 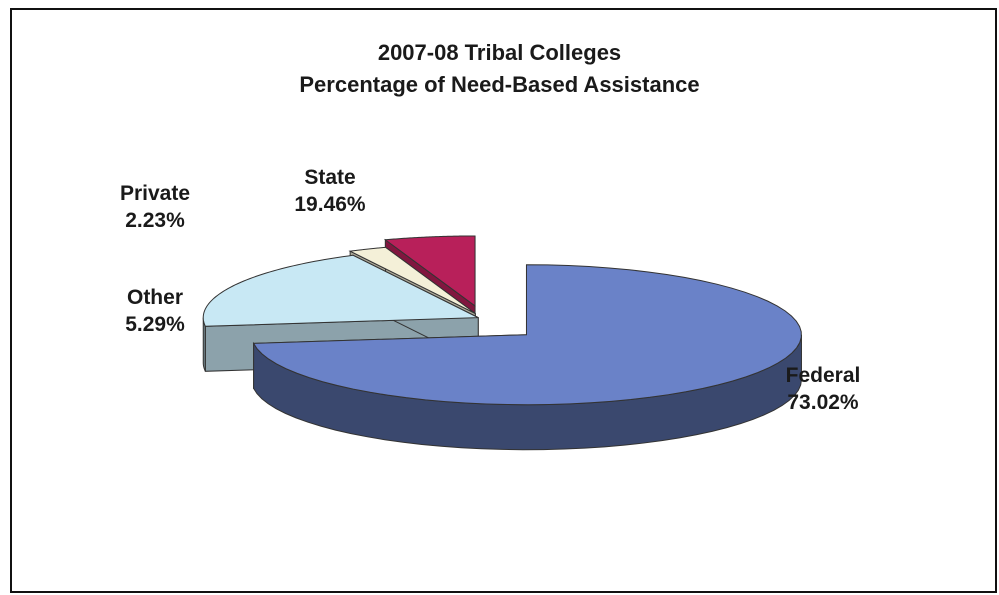 I want to click on slice-state-top, so click(x=340, y=290).